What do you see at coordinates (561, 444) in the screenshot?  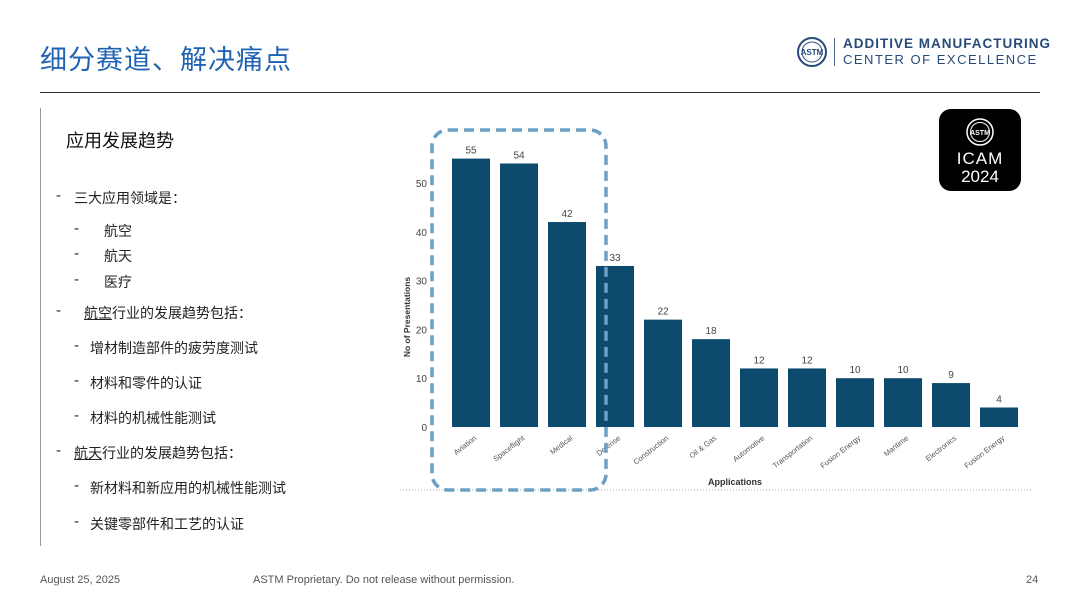 I see `category-label: Medical` at bounding box center [561, 444].